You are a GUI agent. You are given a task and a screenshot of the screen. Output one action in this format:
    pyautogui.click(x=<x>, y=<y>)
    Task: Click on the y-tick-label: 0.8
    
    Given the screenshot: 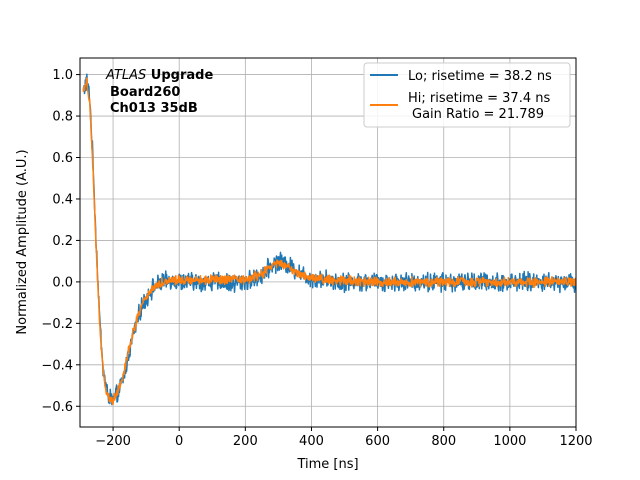 What is the action you would take?
    pyautogui.click(x=62, y=117)
    